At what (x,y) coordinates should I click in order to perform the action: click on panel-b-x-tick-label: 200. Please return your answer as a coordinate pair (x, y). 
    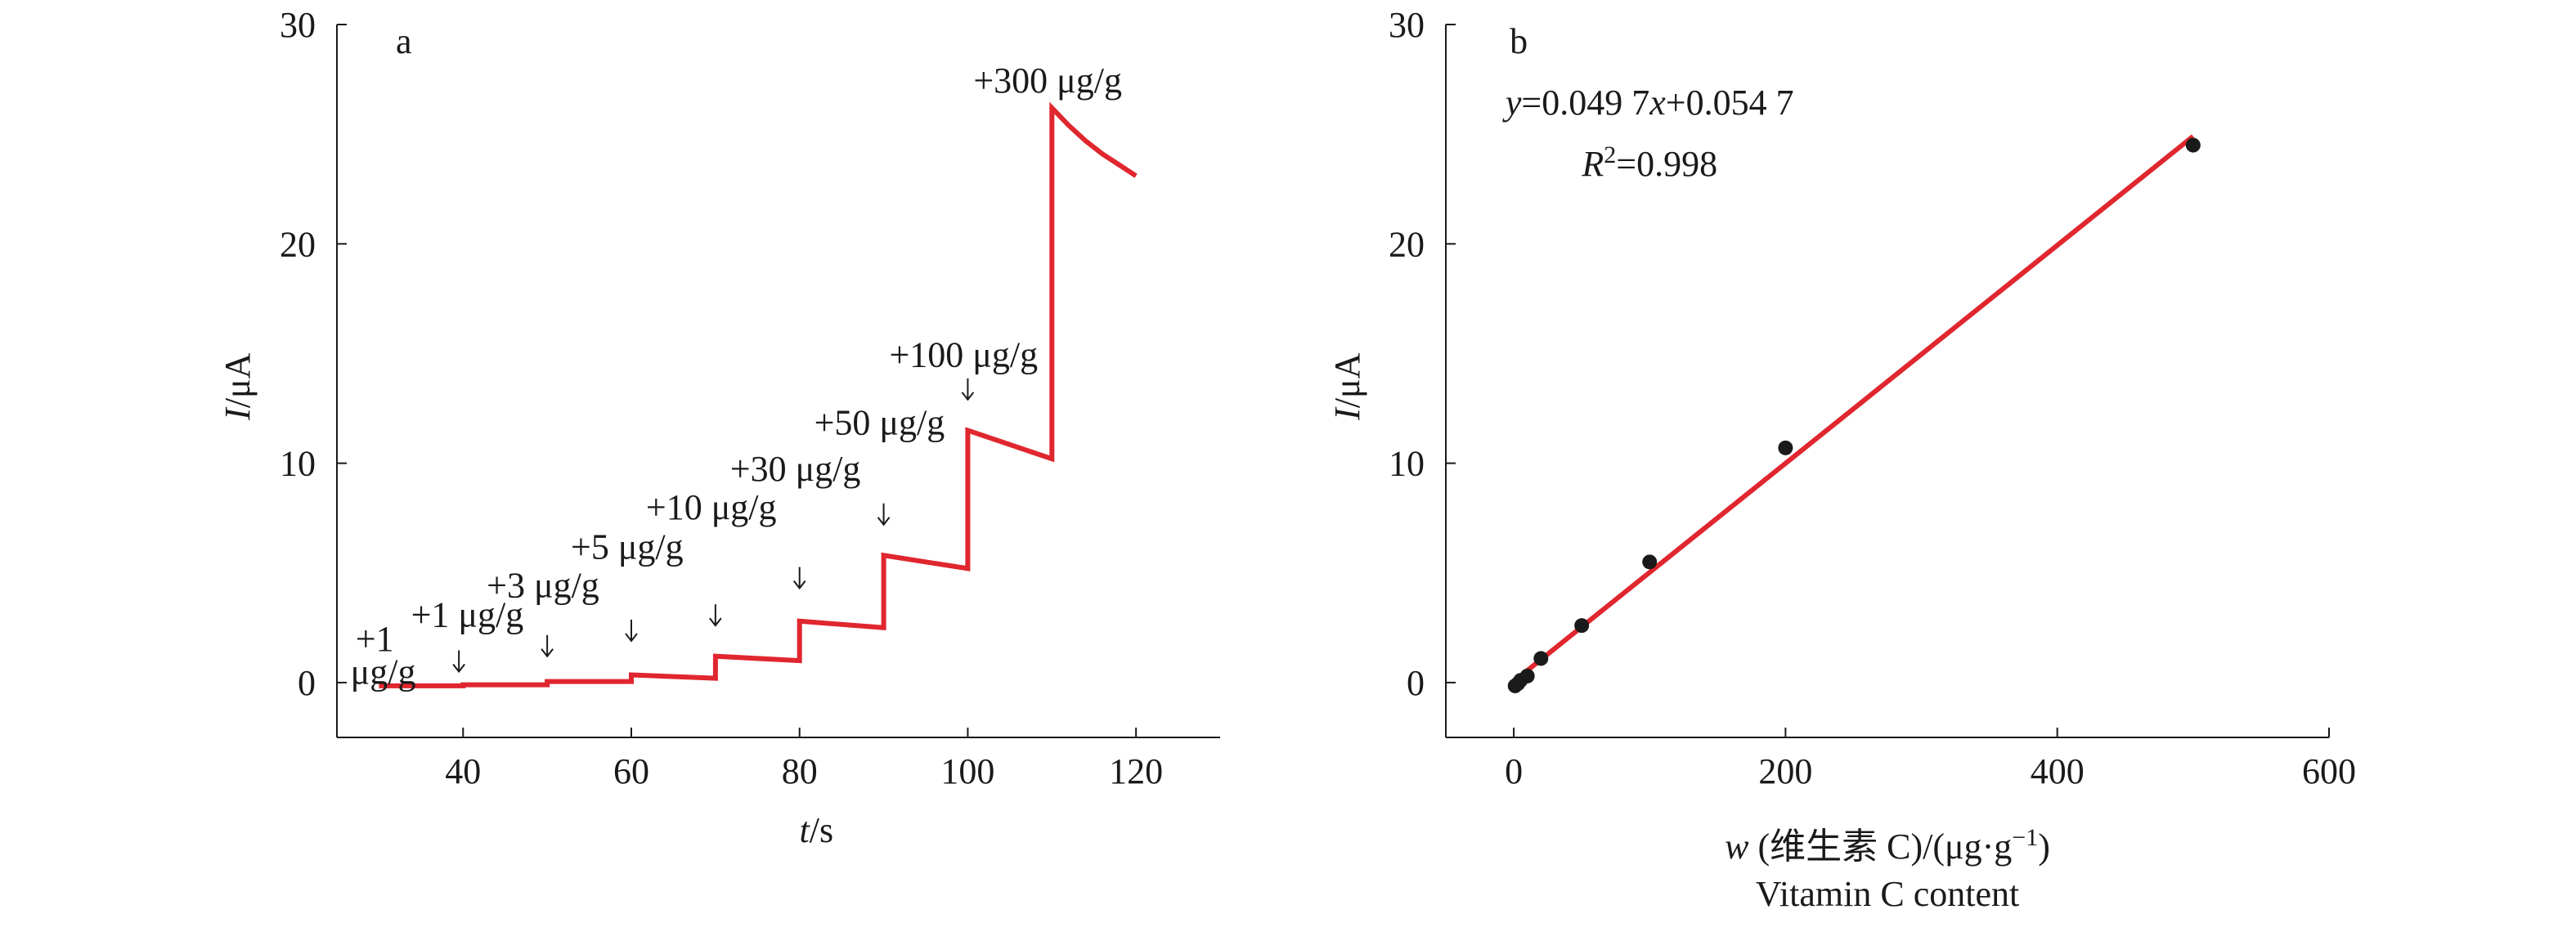
    Looking at the image, I should click on (1785, 771).